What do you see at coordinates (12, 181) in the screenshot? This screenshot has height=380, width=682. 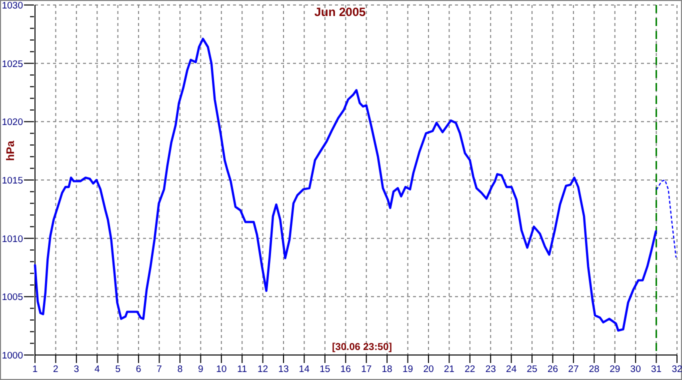 I see `y-tick-label: 1015` at bounding box center [12, 181].